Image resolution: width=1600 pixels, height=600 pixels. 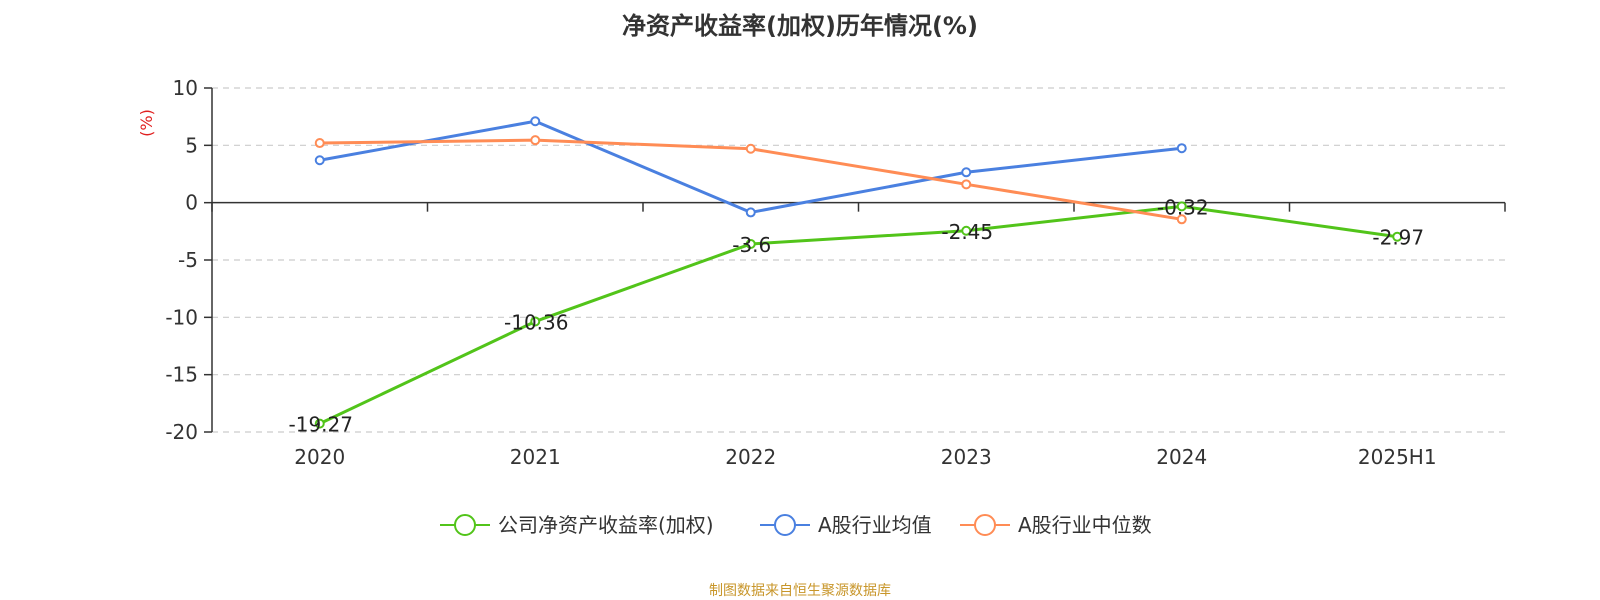 What do you see at coordinates (188, 260) in the screenshot?
I see `y-tick-label: -5` at bounding box center [188, 260].